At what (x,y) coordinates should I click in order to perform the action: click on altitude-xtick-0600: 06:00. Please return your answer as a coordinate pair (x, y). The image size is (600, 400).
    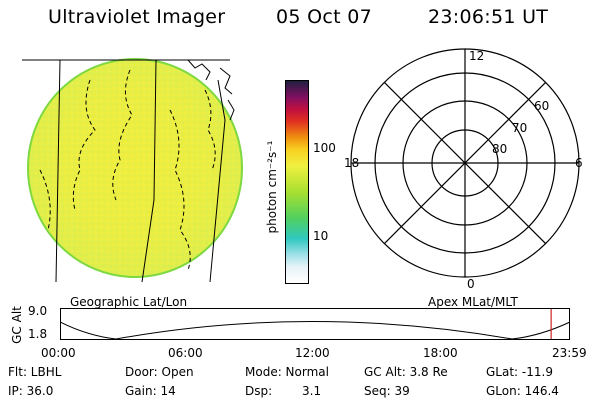
    Looking at the image, I should click on (185, 353).